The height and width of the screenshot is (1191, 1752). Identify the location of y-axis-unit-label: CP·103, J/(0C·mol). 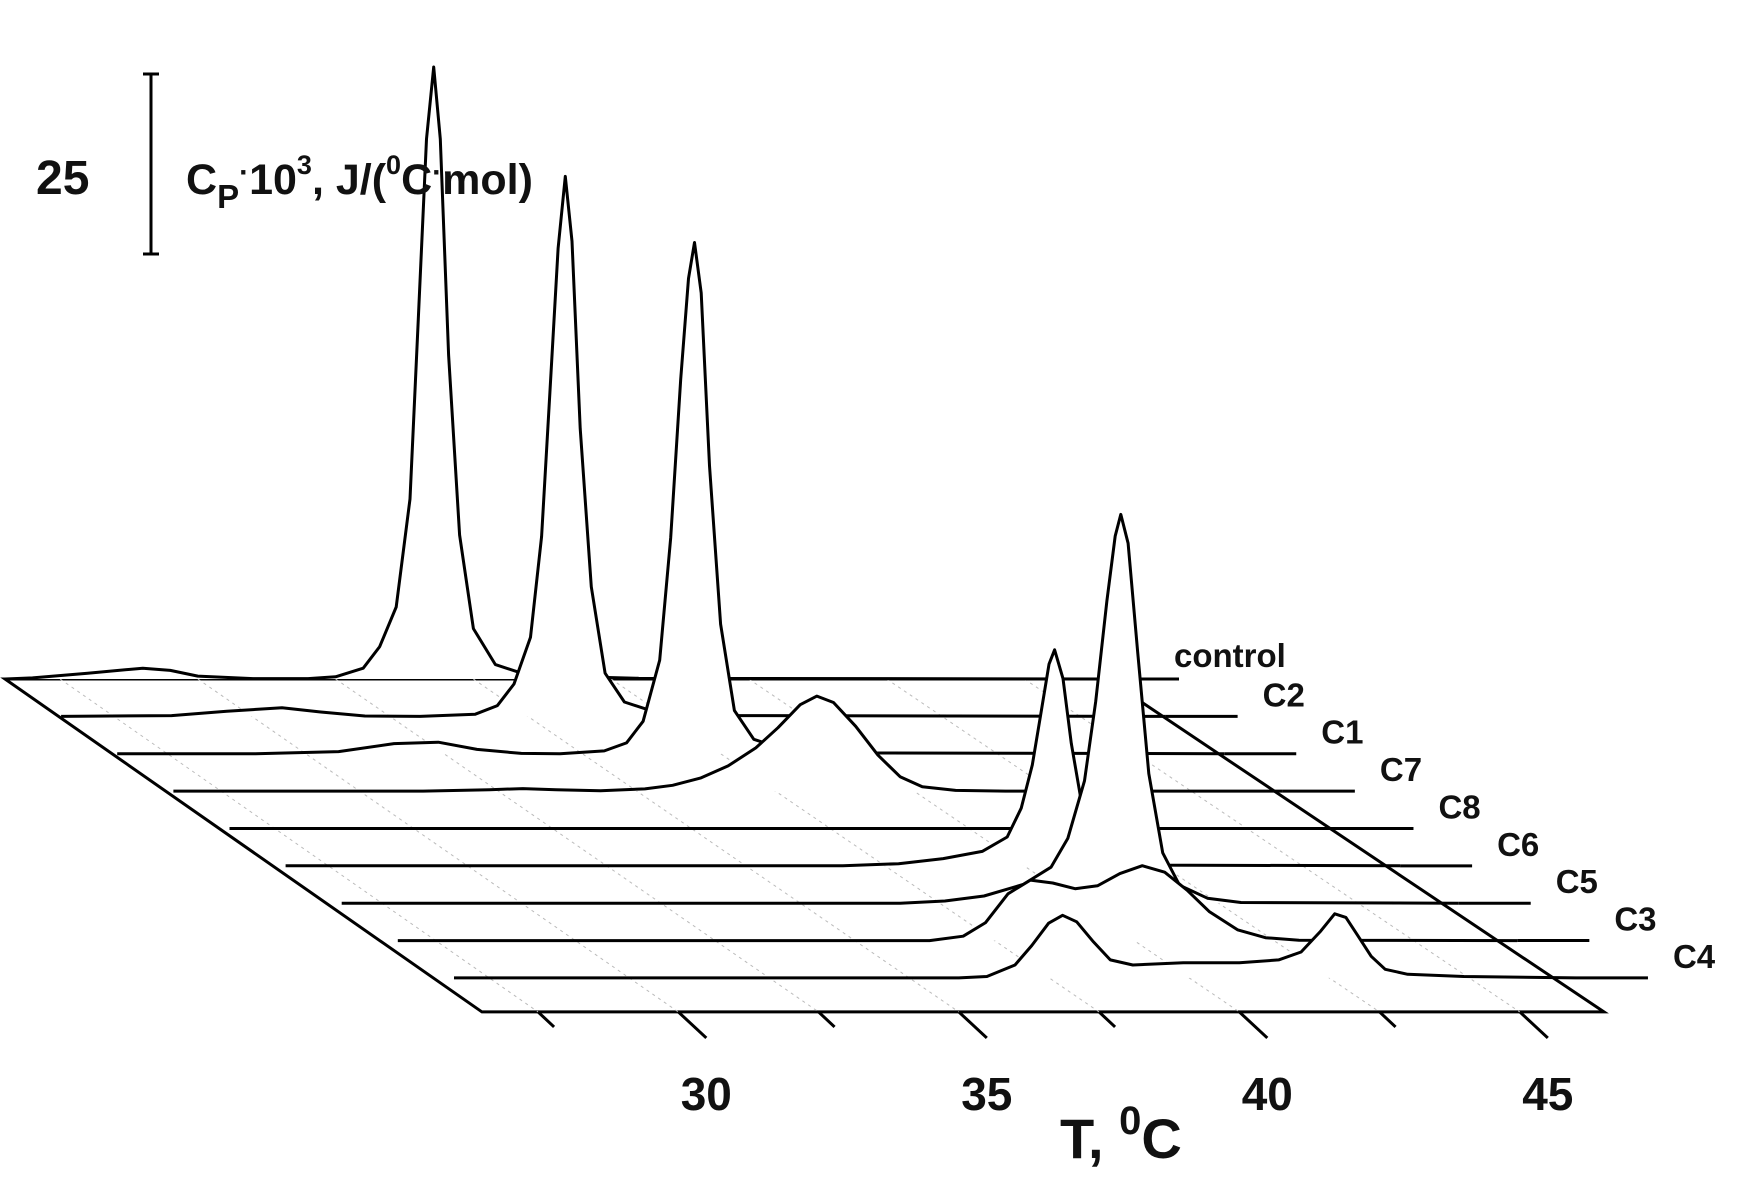
(359, 182).